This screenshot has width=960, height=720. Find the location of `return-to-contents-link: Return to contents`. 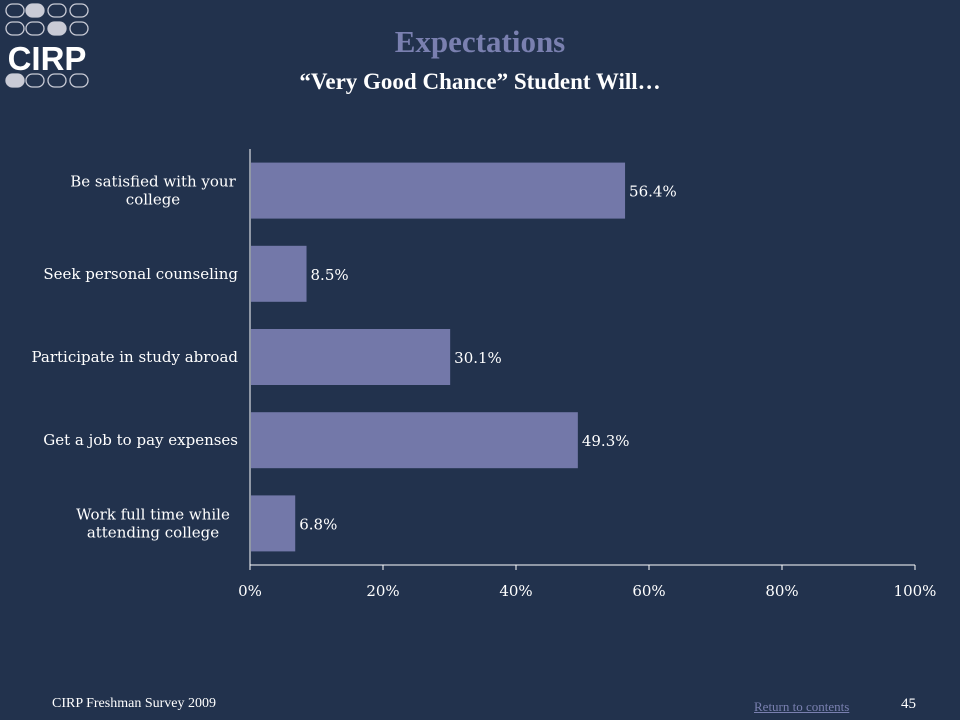

return-to-contents-link: Return to contents is located at coordinates (802, 706).